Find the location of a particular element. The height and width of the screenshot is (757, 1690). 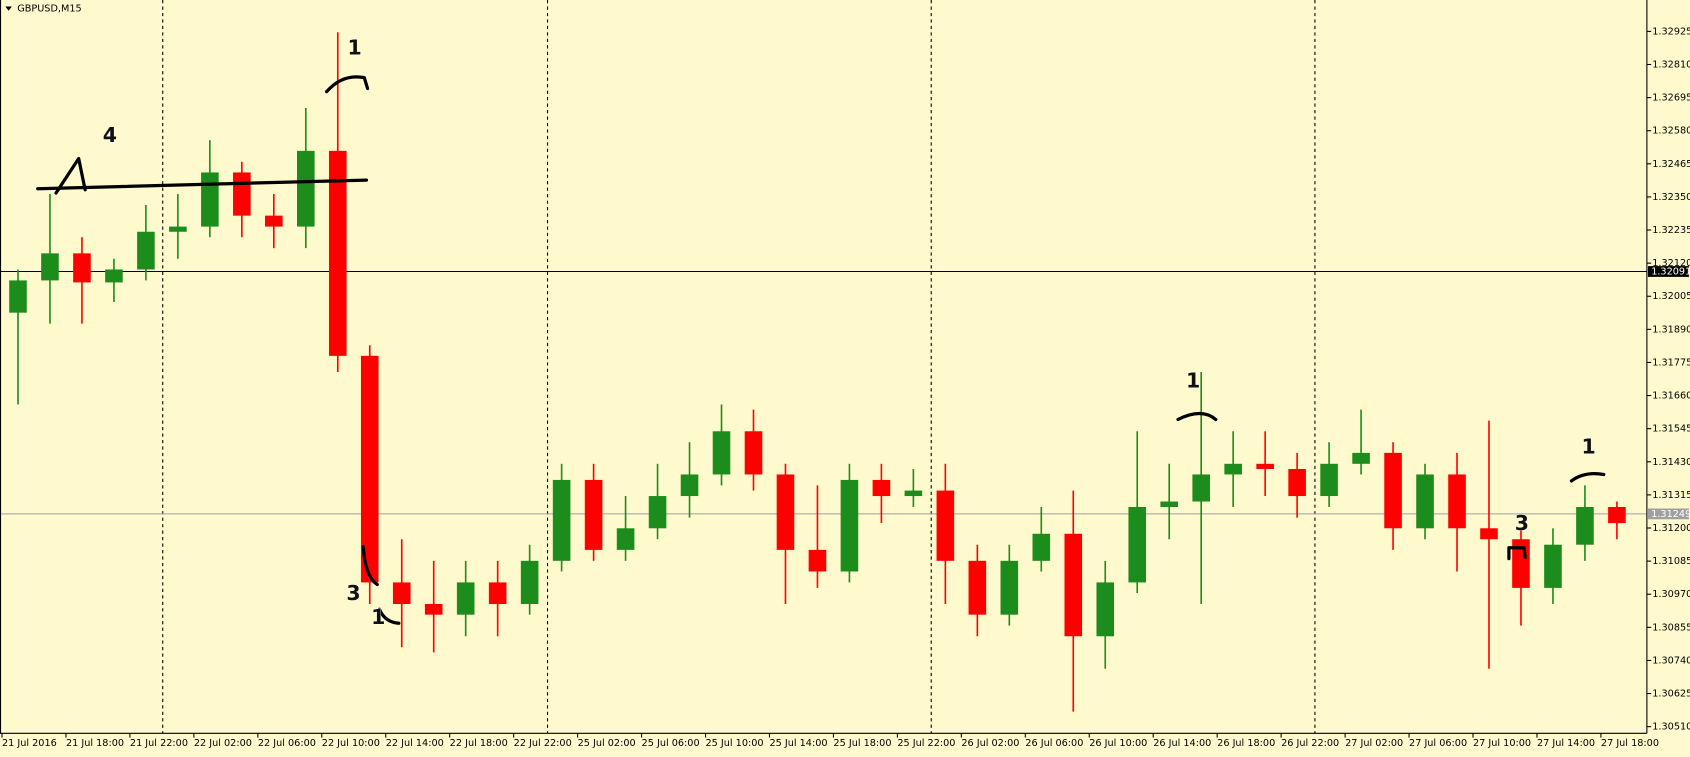

x-tick-label: 25 Jul 14:00 is located at coordinates (798, 743).